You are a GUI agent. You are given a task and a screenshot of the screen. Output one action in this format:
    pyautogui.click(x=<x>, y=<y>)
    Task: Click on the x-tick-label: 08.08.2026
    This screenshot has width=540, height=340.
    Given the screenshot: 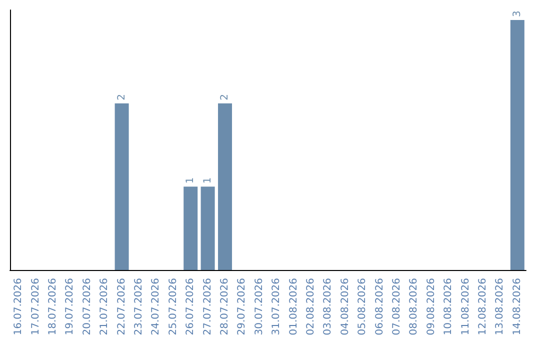 What is the action you would take?
    pyautogui.click(x=414, y=307)
    